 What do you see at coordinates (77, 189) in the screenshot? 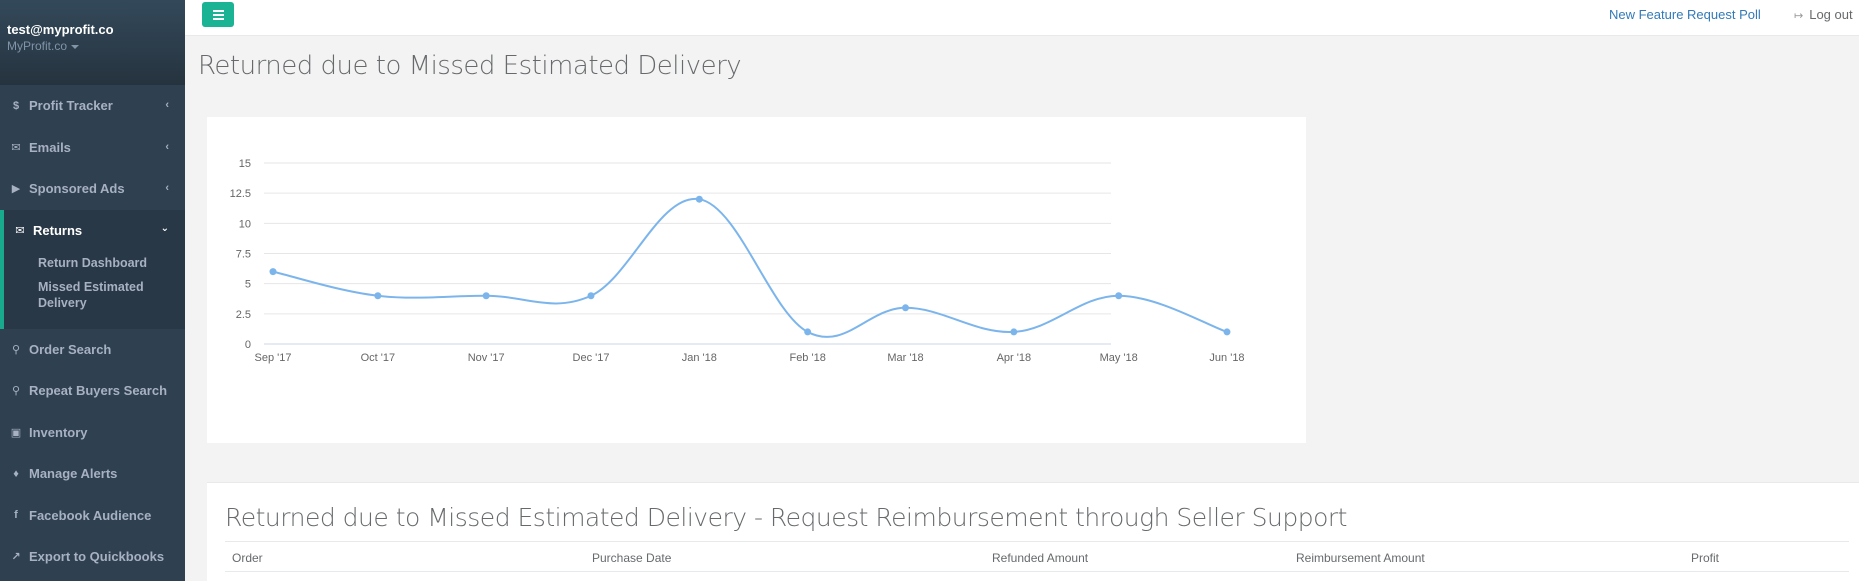
I see `sidebar-item-label: Sponsored Ads` at bounding box center [77, 189].